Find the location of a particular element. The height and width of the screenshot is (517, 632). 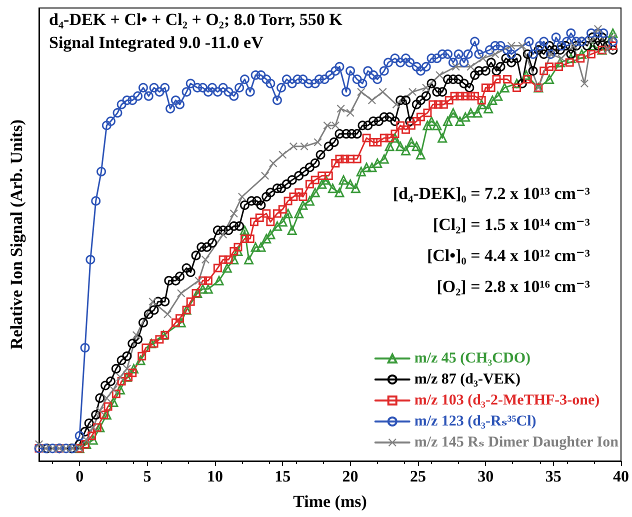

x-tick-label: 10 is located at coordinates (214, 477).